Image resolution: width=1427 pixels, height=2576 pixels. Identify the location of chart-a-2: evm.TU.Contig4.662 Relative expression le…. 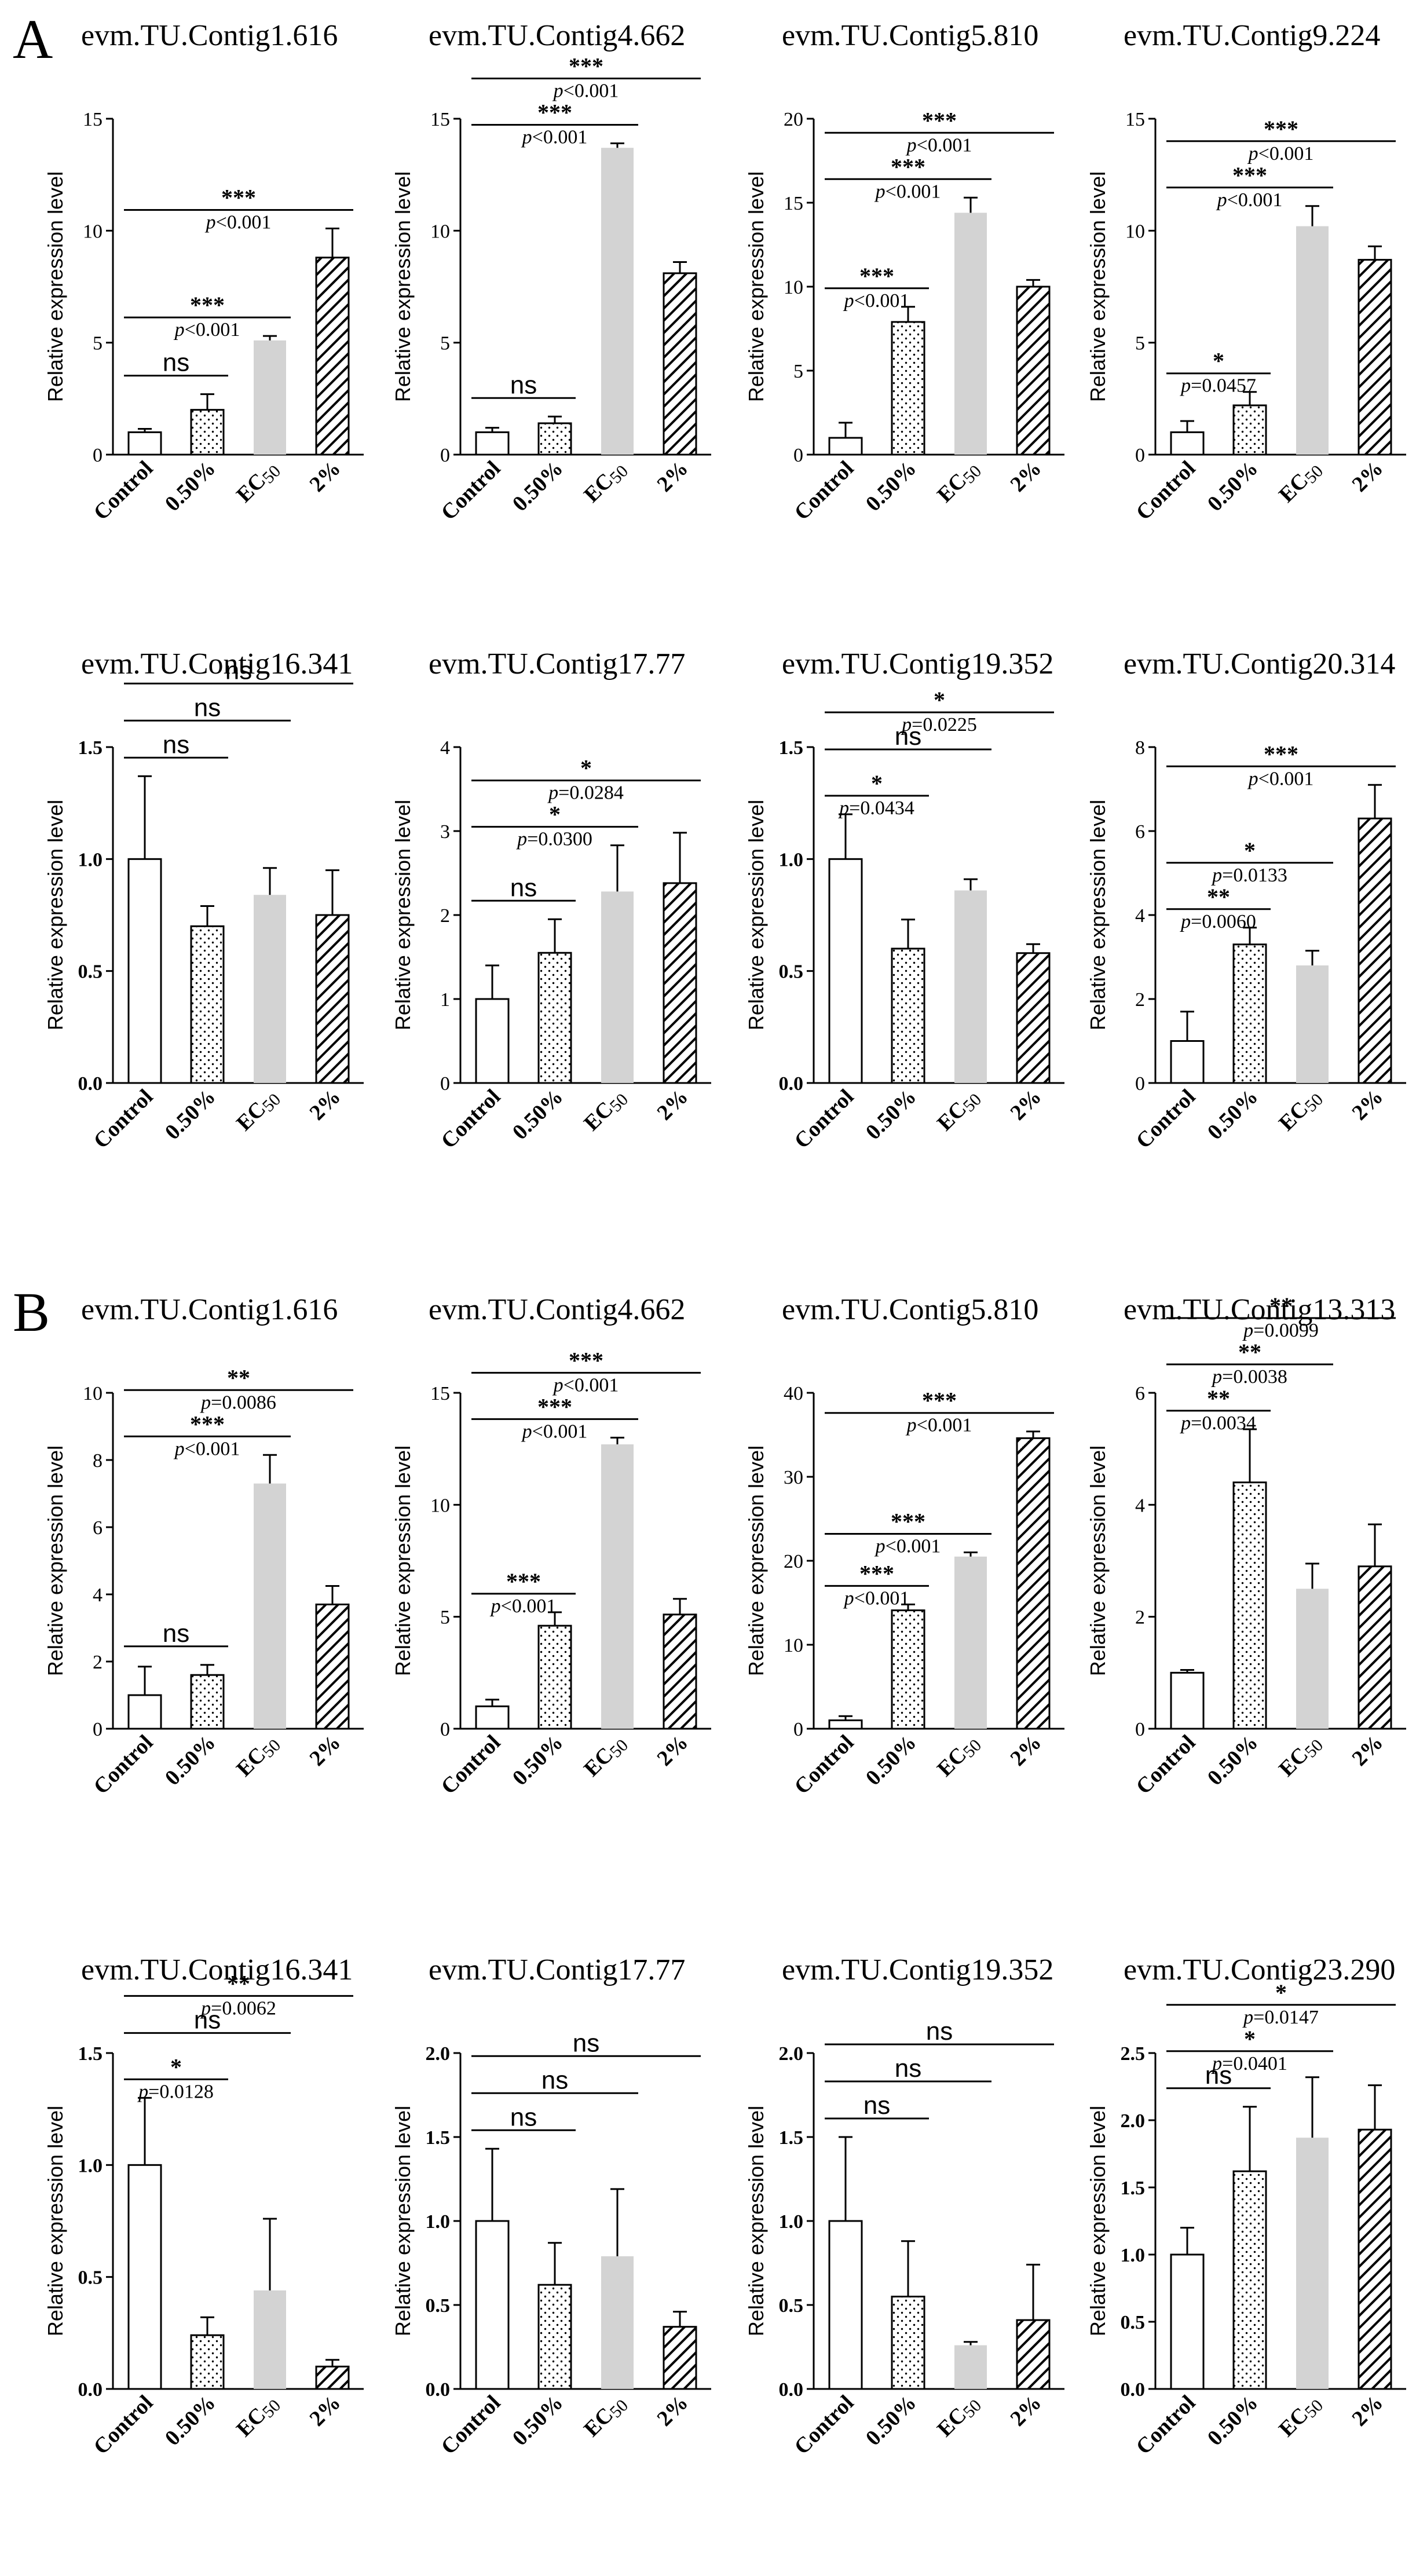
(551, 272).